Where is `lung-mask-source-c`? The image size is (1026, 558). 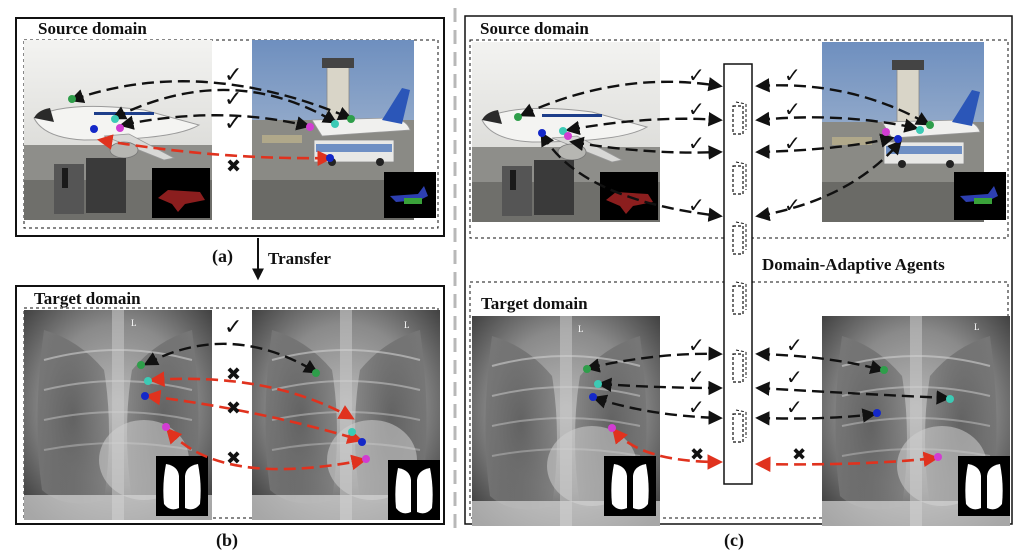
lung-mask-source-c is located at coordinates (630, 486).